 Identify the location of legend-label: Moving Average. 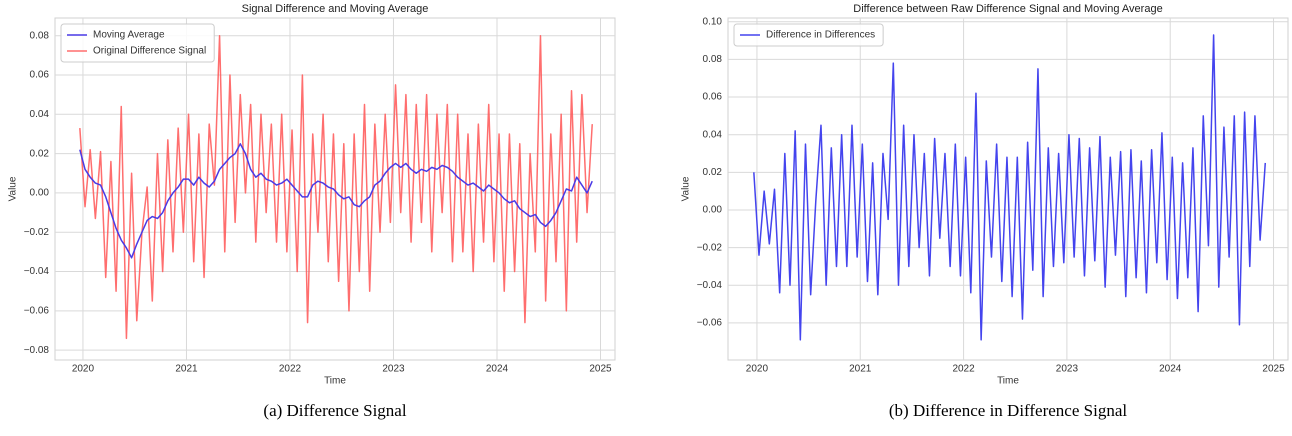
(129, 35).